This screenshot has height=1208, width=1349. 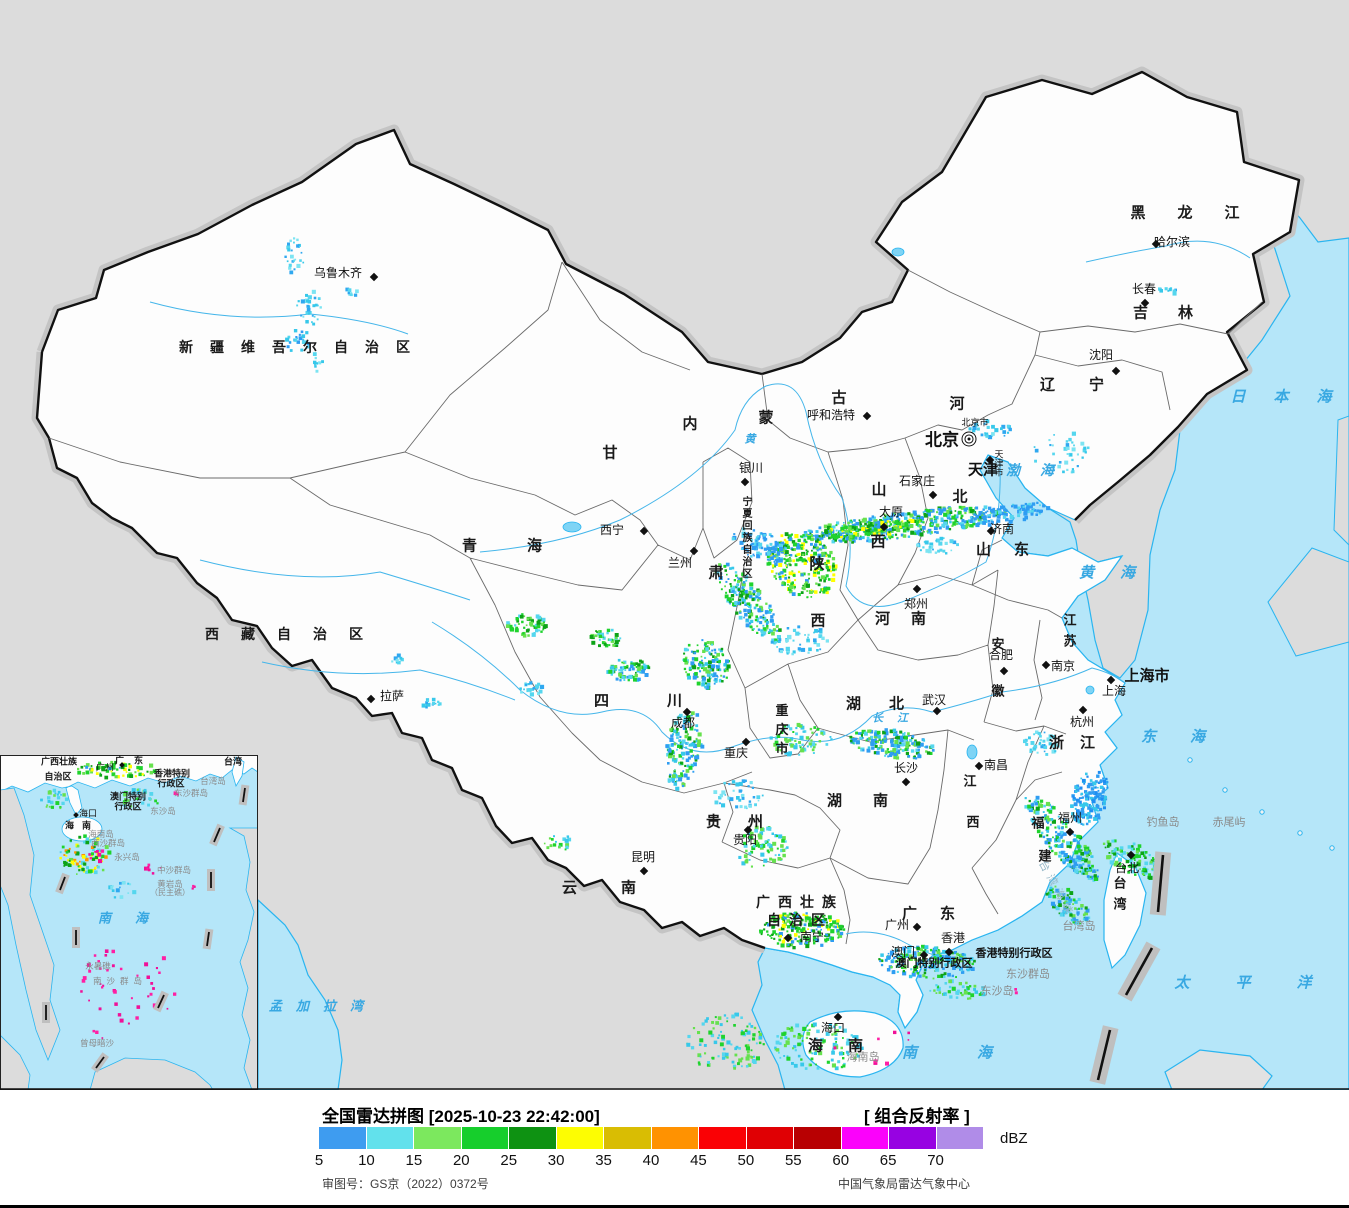 I want to click on colorbar-tick-label: 15, so click(x=414, y=1160).